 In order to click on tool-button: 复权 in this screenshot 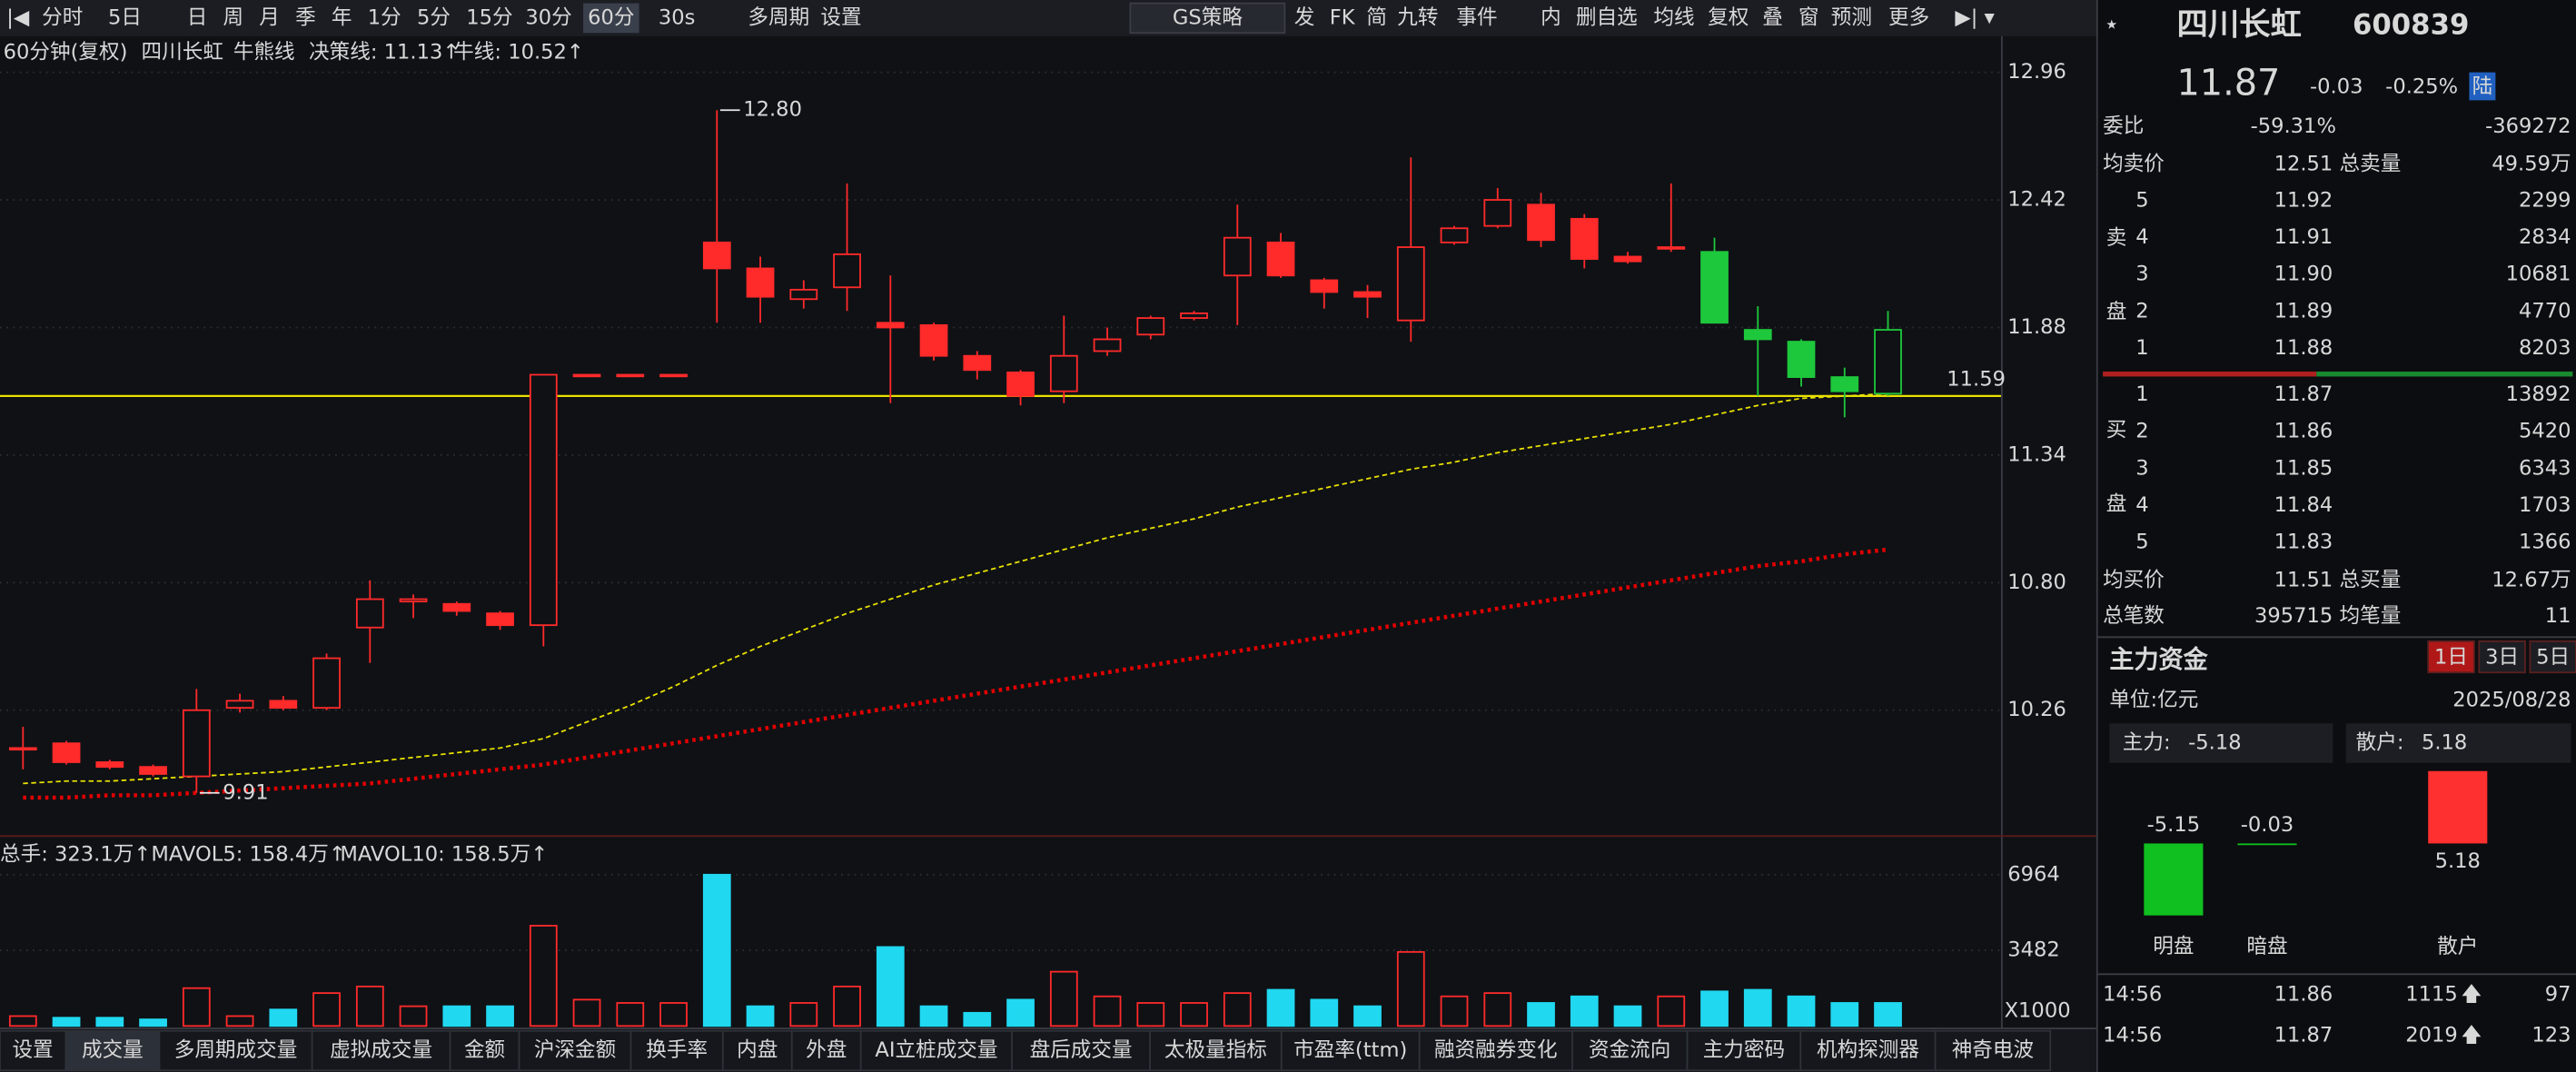, I will do `click(1728, 17)`.